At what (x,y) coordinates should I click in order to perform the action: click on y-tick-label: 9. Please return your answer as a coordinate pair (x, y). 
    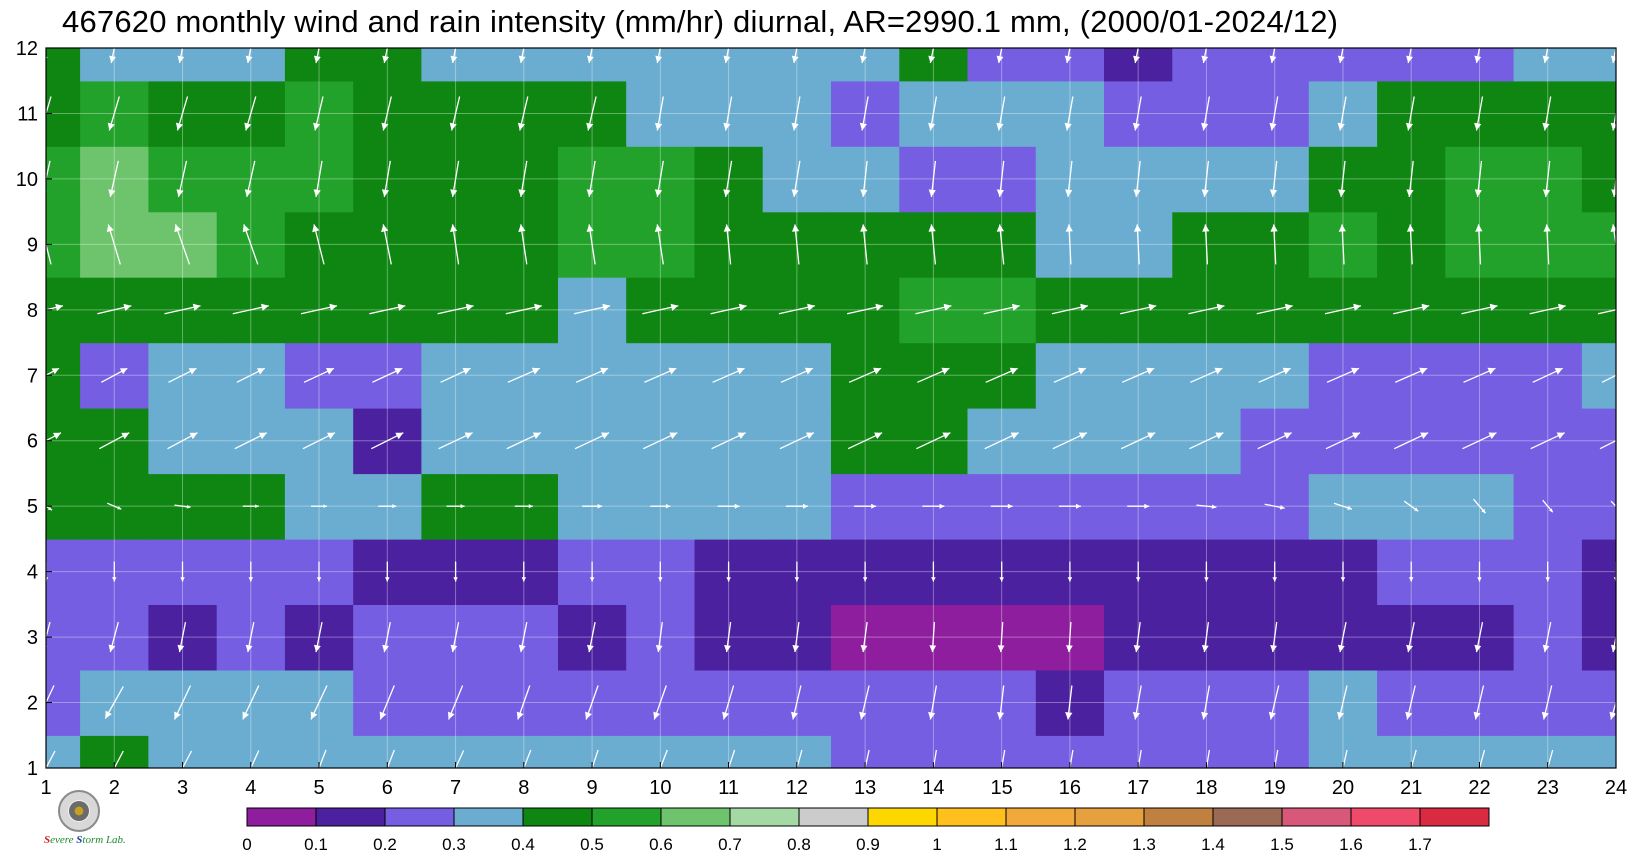
    Looking at the image, I should click on (32, 245).